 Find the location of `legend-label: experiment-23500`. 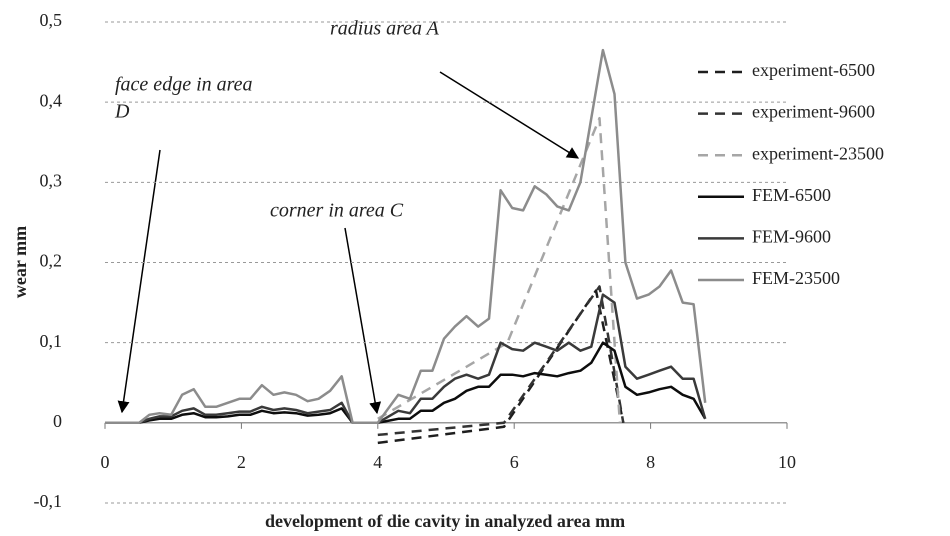

legend-label: experiment-23500 is located at coordinates (818, 153).